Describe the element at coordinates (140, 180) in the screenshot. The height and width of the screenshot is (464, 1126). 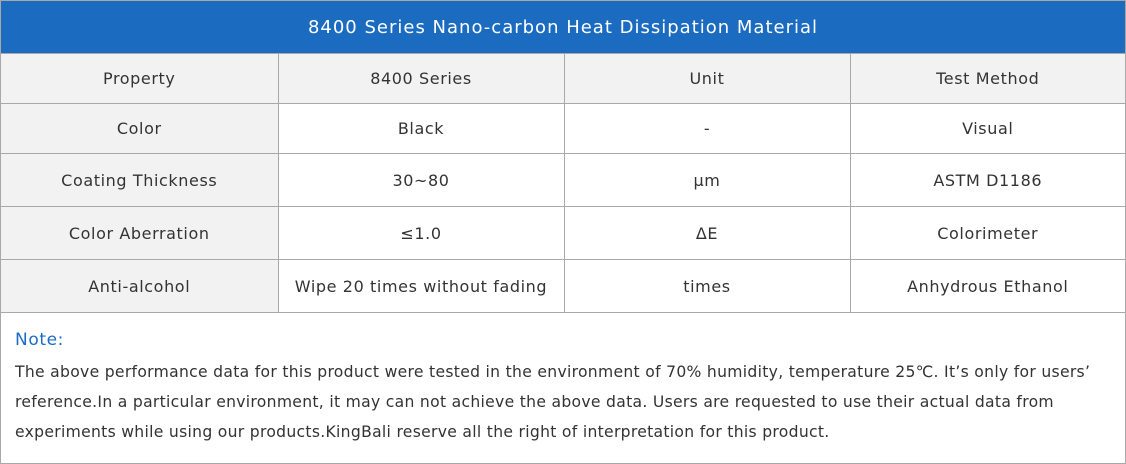
I see `table-cell: Coating Thickness` at that location.